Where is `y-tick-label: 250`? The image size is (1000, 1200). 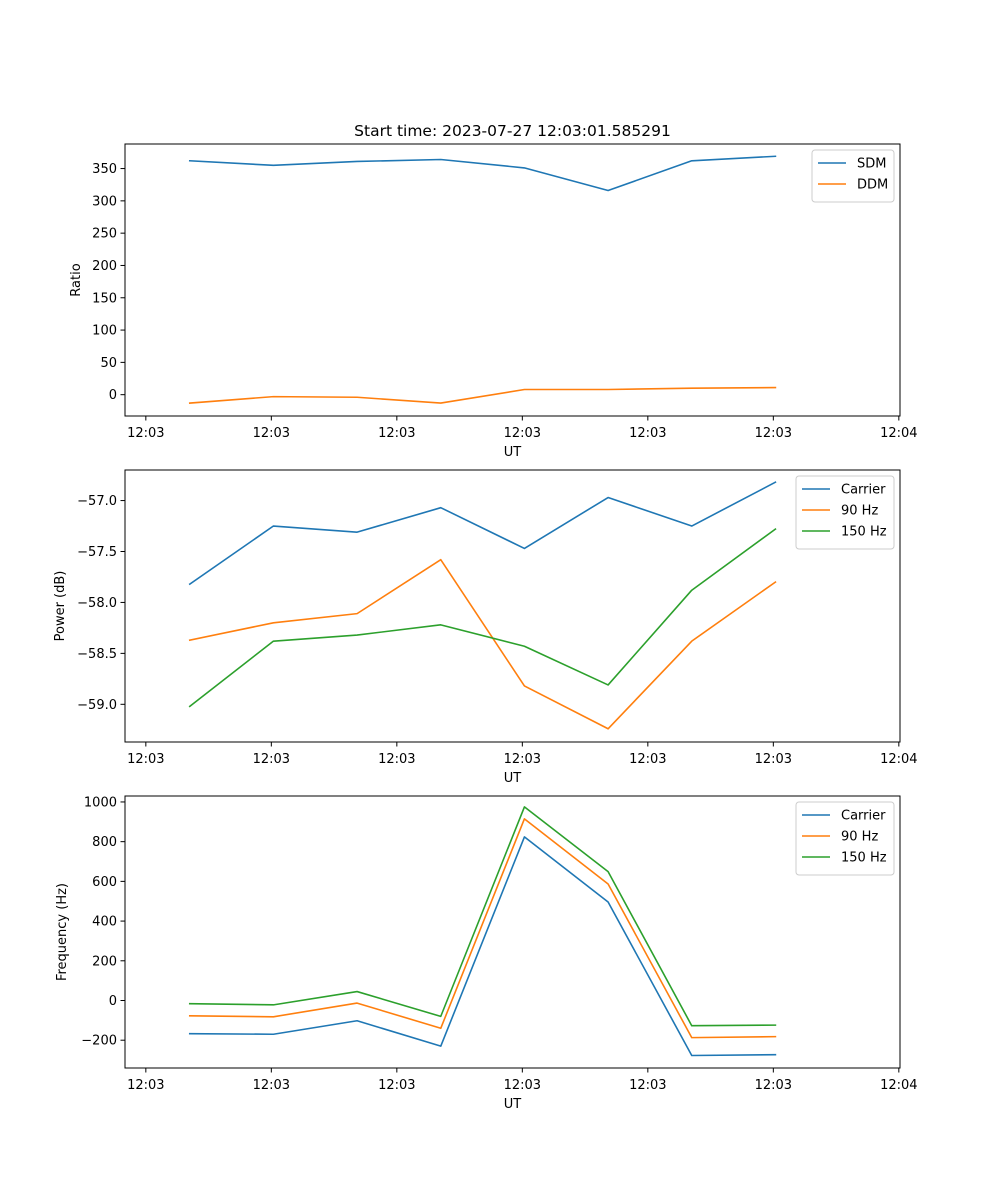 y-tick-label: 250 is located at coordinates (104, 234).